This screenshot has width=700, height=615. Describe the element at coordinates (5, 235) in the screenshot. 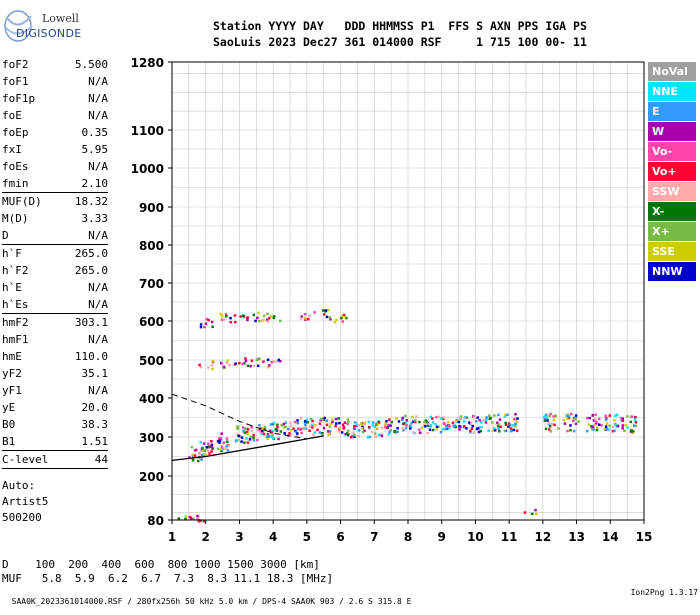

I see `param-name: D` at that location.